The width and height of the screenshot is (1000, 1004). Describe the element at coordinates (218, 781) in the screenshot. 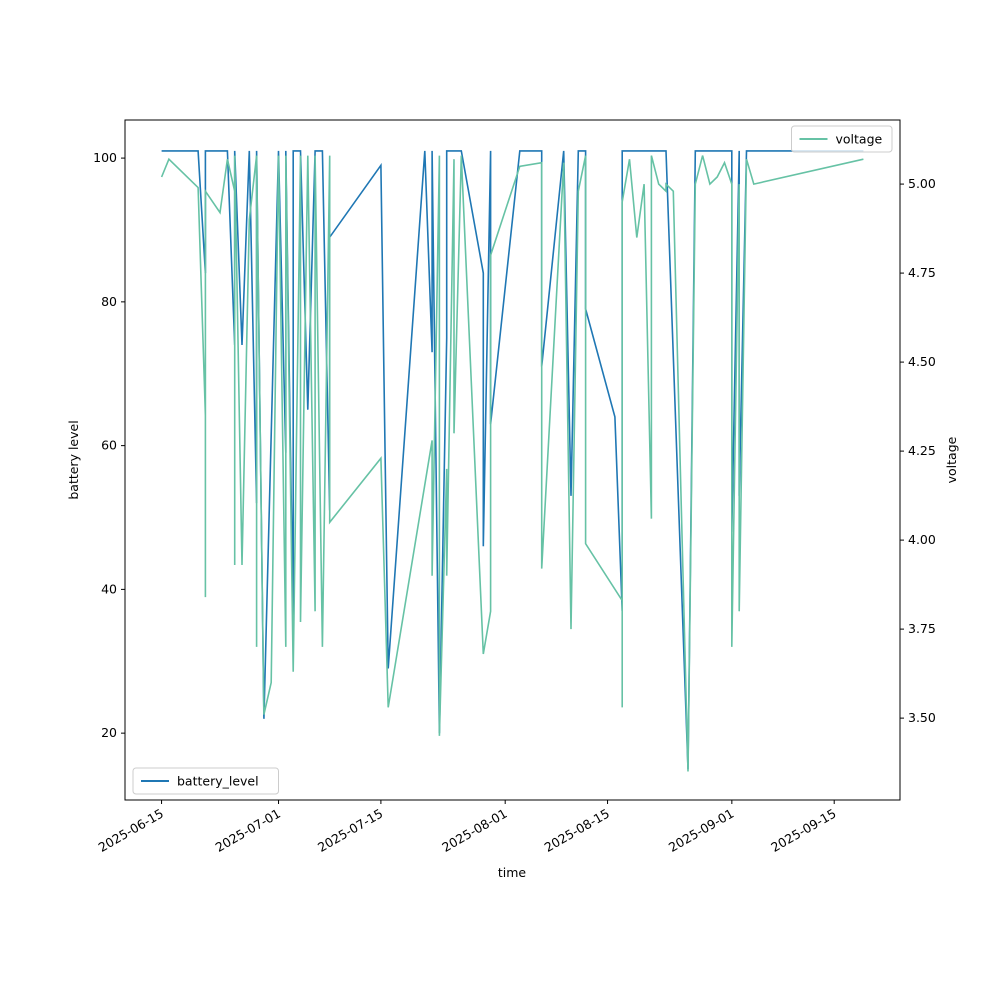

I see `legend-label: battery_level` at that location.